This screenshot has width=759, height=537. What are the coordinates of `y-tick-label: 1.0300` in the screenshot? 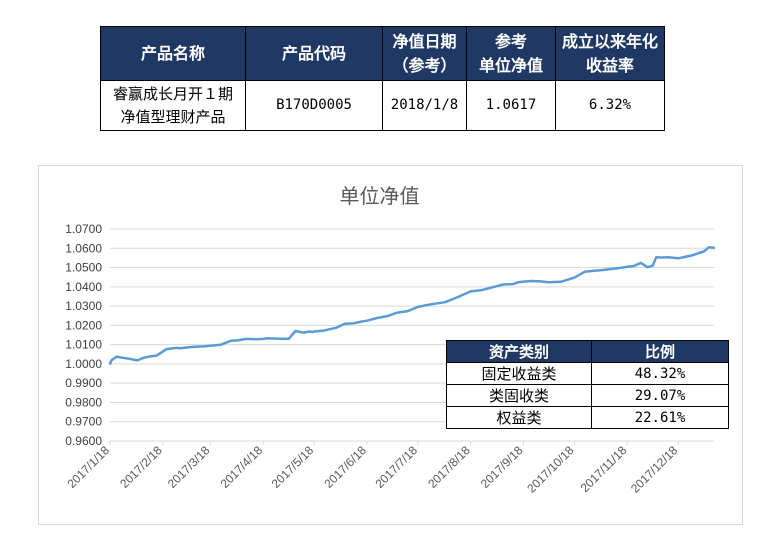 It's located at (83, 306).